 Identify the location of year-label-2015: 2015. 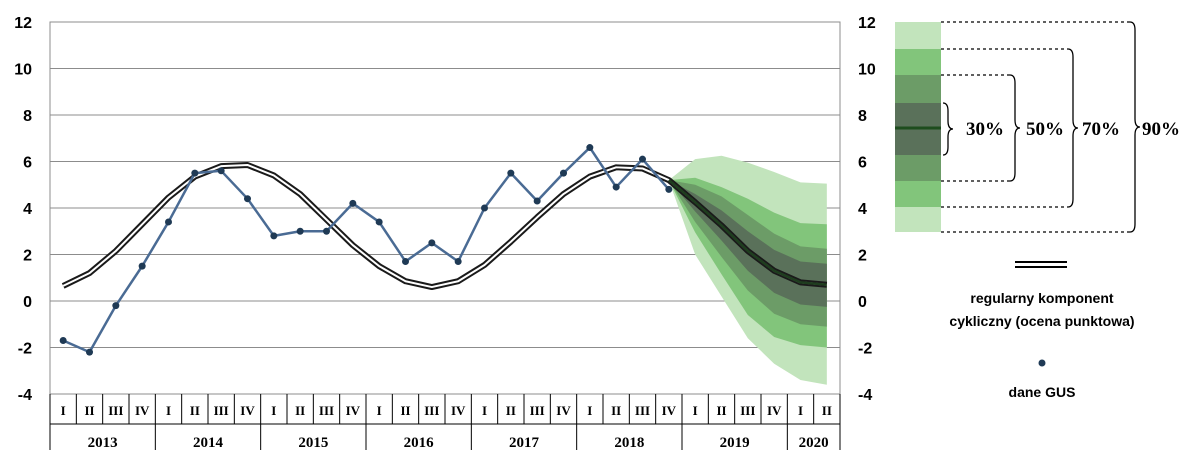
(313, 442).